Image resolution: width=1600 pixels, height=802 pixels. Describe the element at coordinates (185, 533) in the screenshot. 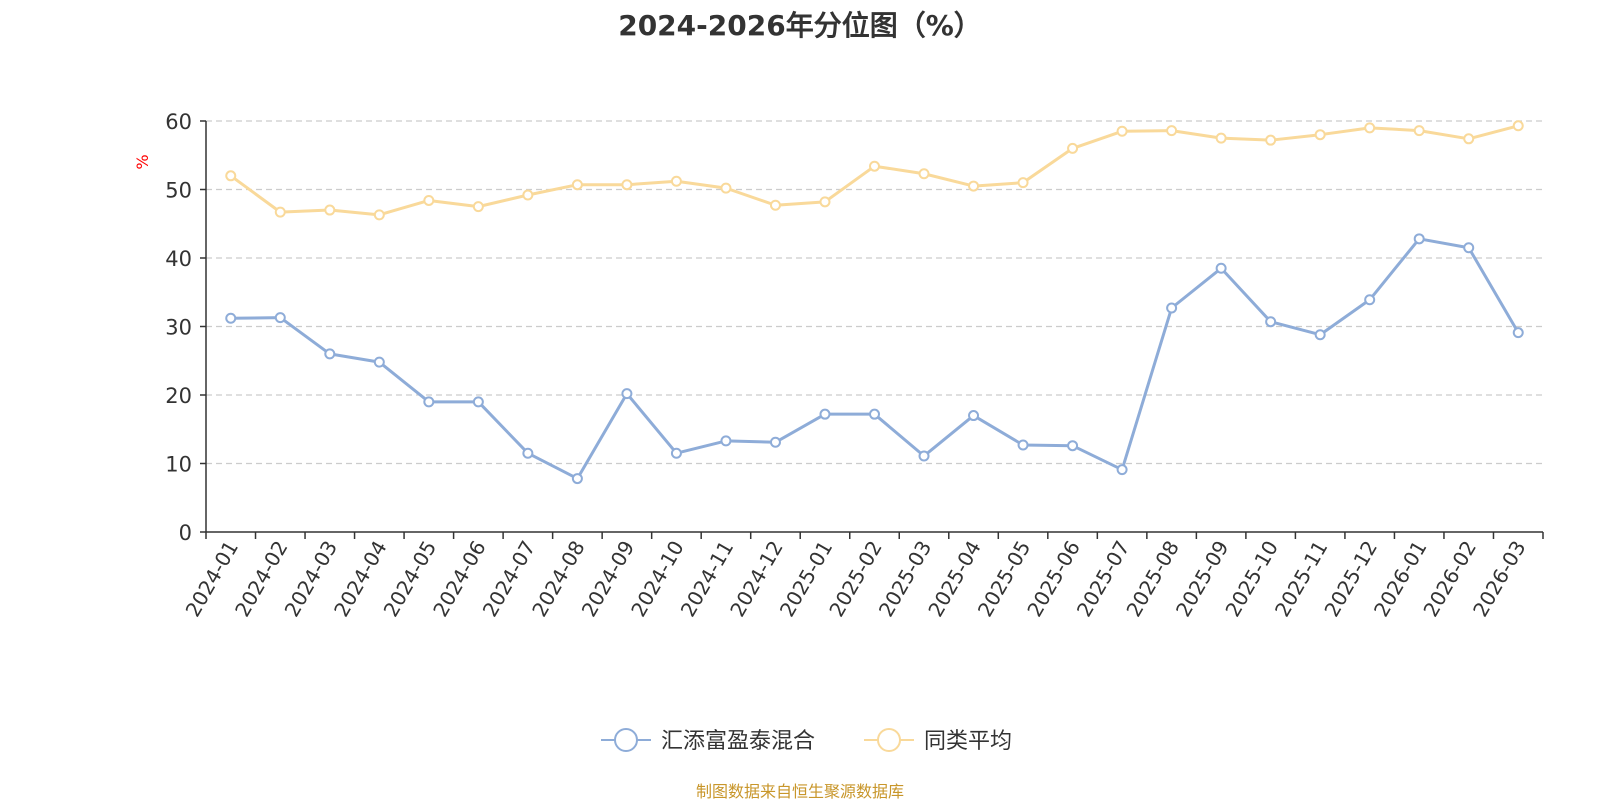

I see `y-tick-label: 0` at that location.